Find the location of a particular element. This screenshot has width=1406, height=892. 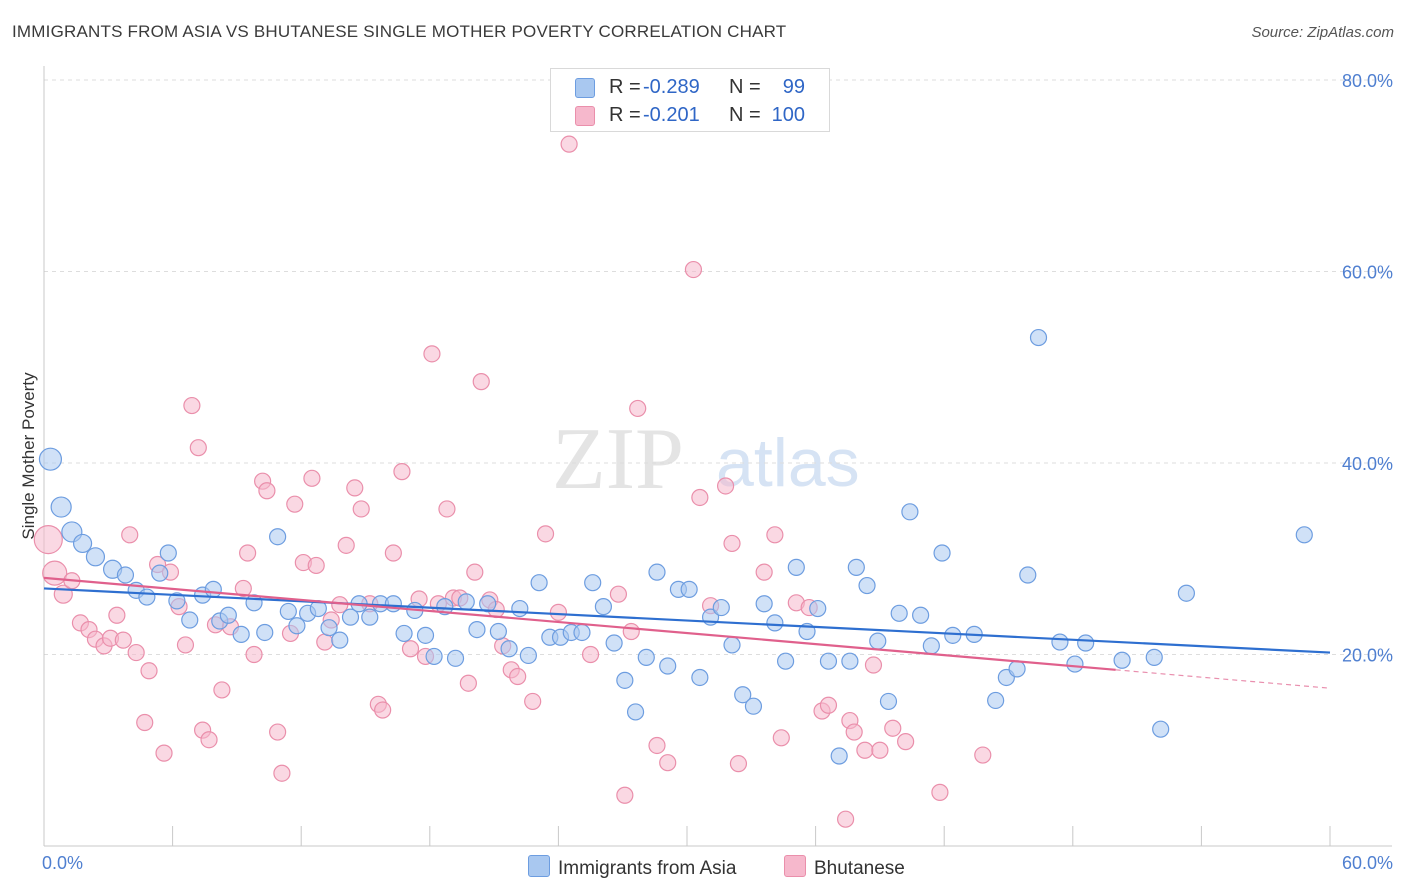

watermark-atlas: atlas is located at coordinates (788, 463).